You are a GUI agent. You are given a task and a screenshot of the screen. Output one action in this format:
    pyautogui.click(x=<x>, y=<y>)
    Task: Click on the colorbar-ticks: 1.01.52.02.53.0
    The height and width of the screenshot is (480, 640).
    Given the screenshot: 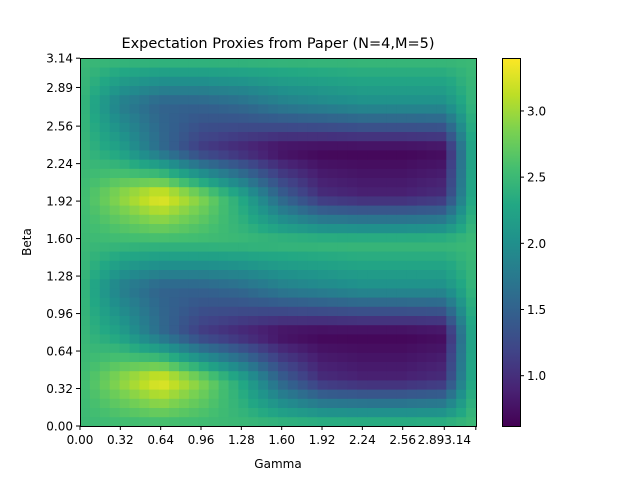 What is the action you would take?
    pyautogui.click(x=533, y=243)
    